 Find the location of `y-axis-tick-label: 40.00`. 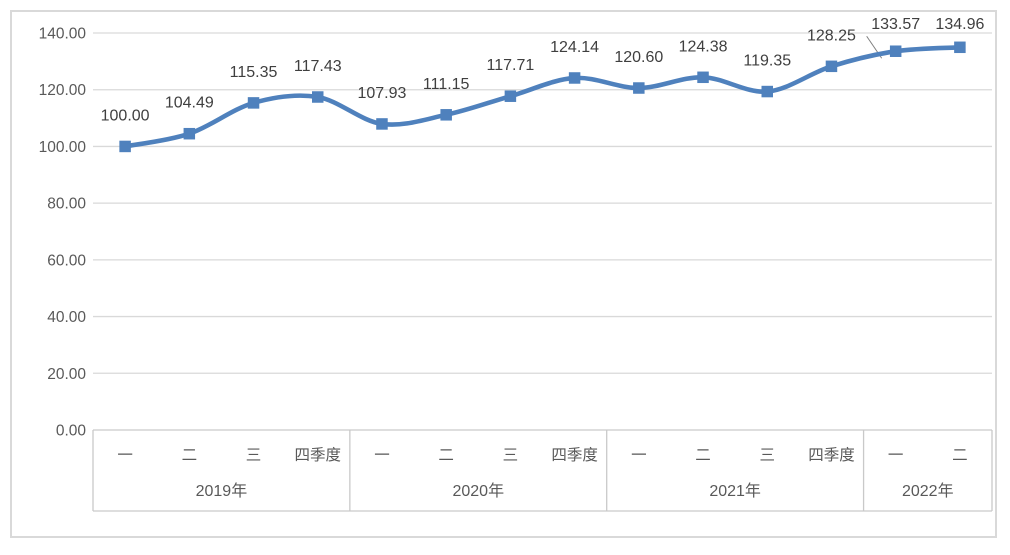

y-axis-tick-label: 40.00 is located at coordinates (66, 317).